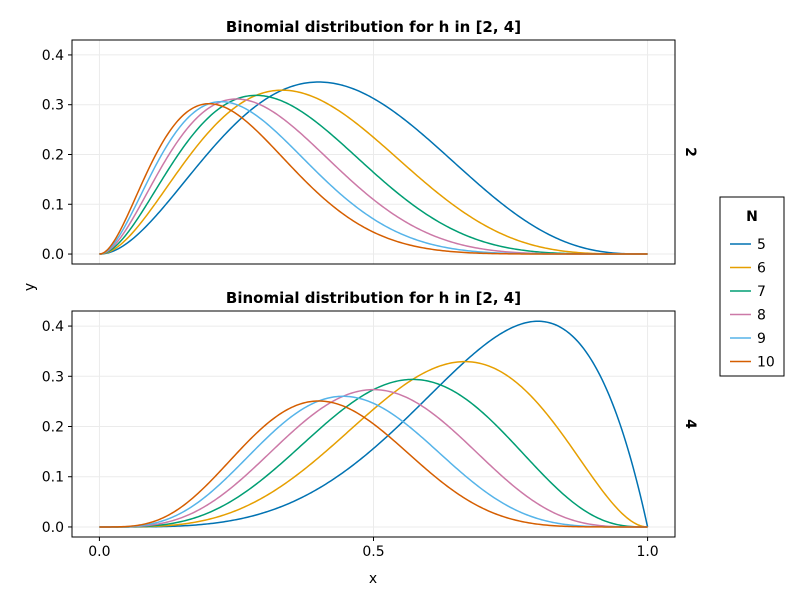  Describe the element at coordinates (373, 552) in the screenshot. I see `x-tick-label: 0.5` at that location.